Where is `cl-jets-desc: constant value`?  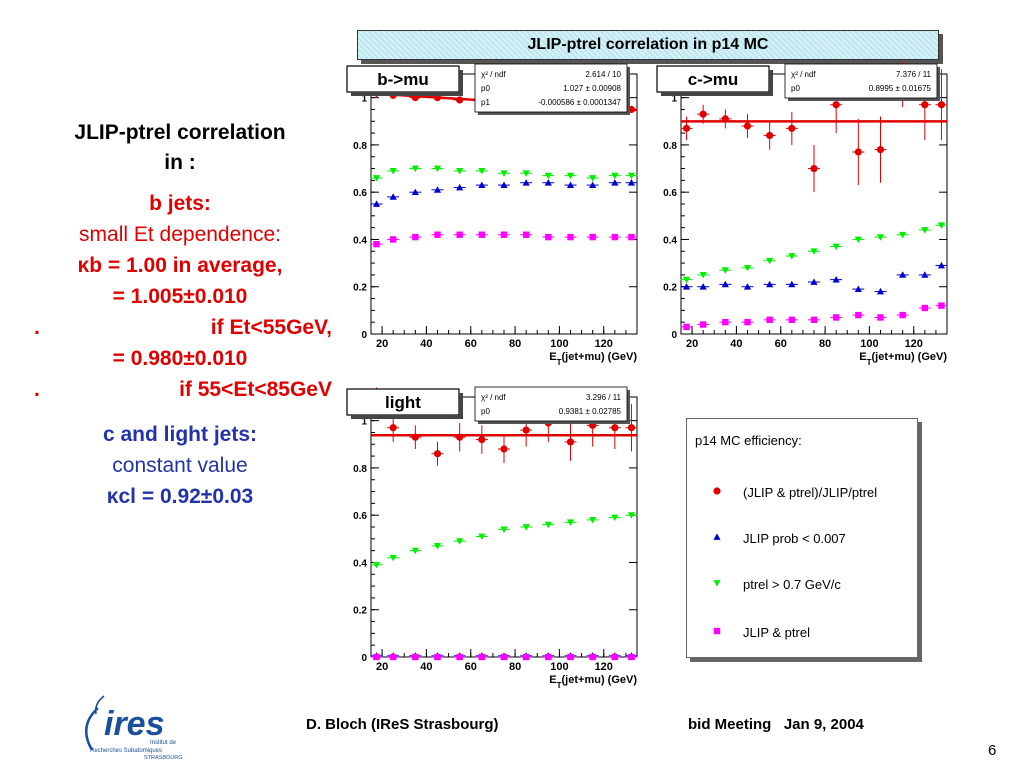 cl-jets-desc: constant value is located at coordinates (180, 465).